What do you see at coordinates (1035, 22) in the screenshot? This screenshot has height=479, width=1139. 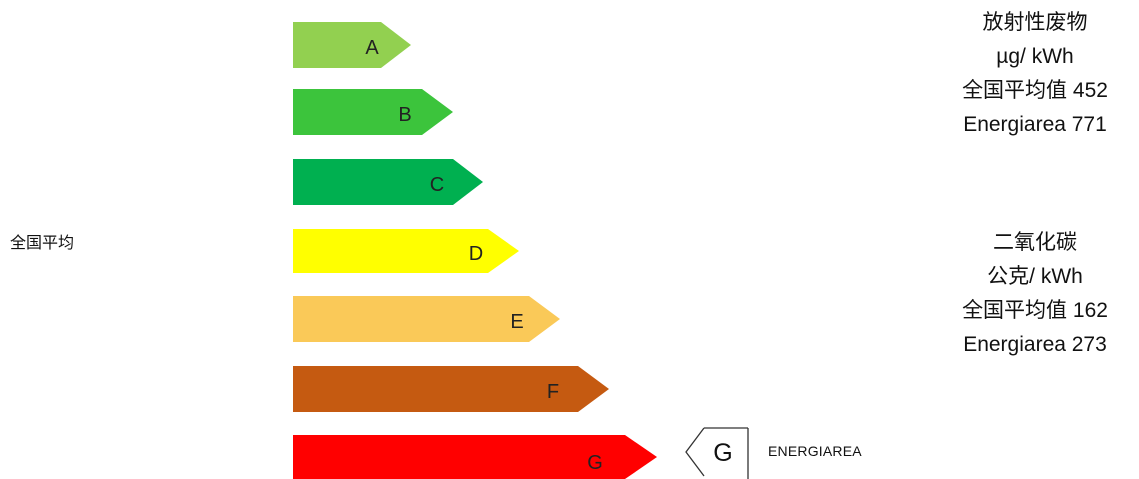 I see `radioactive-waste-title: 放射性废物` at bounding box center [1035, 22].